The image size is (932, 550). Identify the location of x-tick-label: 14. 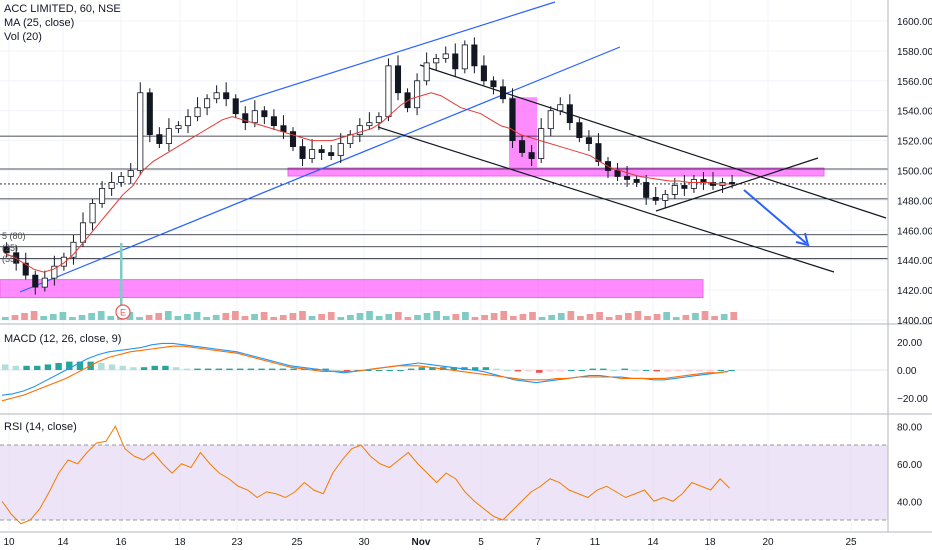
(653, 542).